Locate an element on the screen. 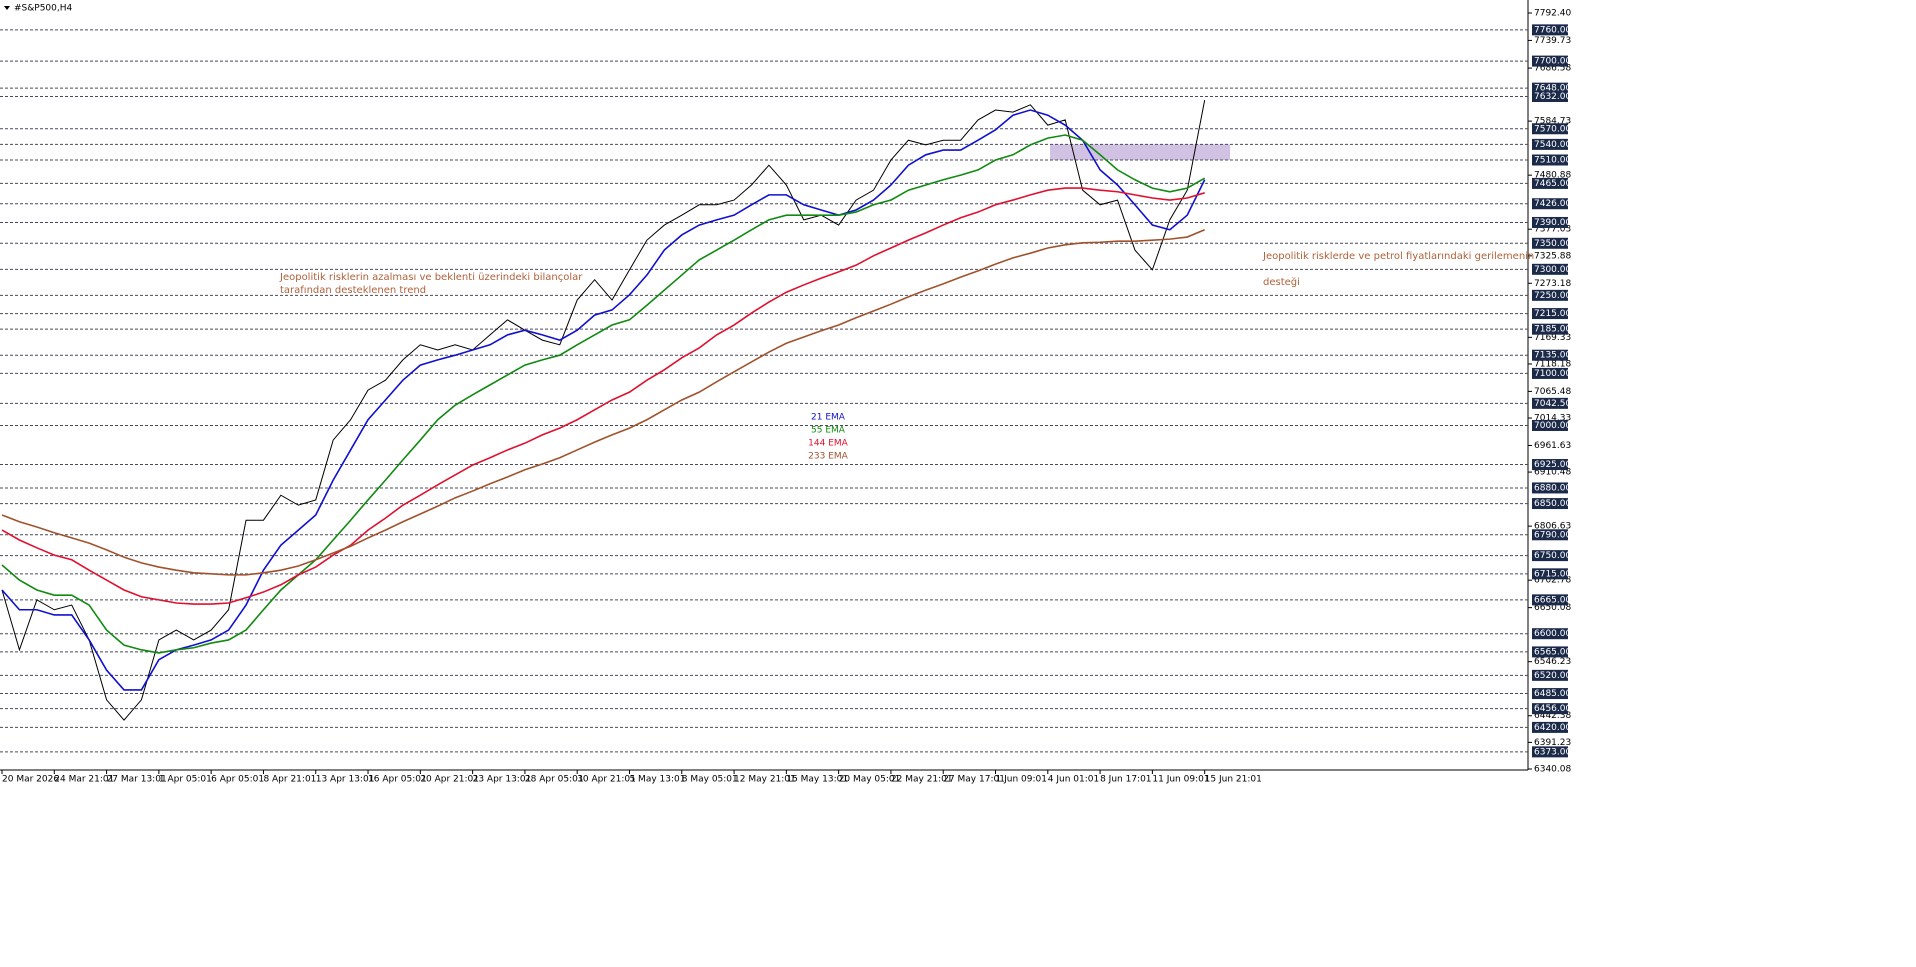  x-tick-label: 8 Apr 21:01 is located at coordinates (289, 780).